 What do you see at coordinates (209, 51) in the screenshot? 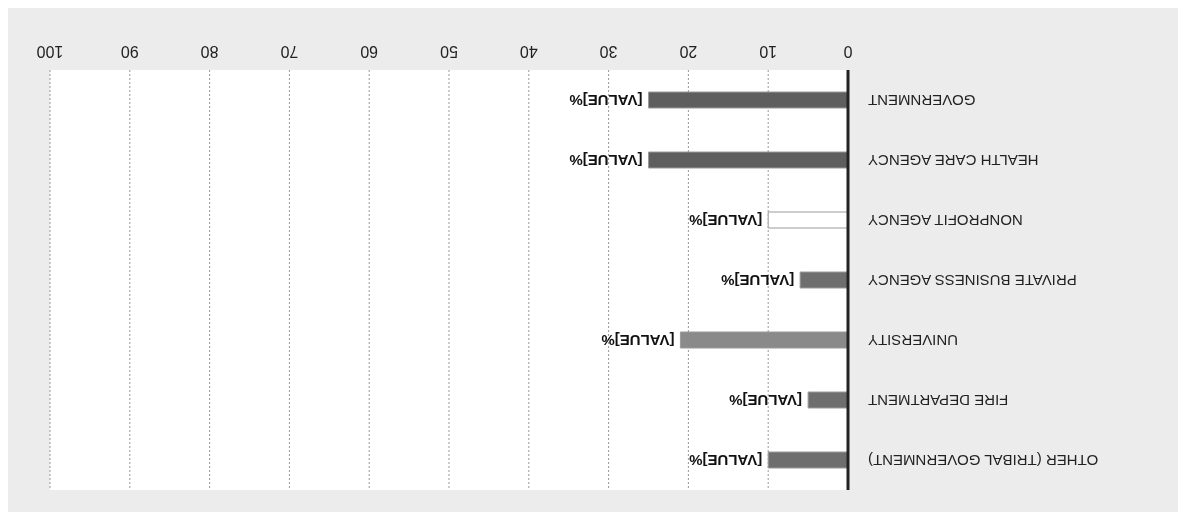
I see `x-tick-label: 80` at bounding box center [209, 51].